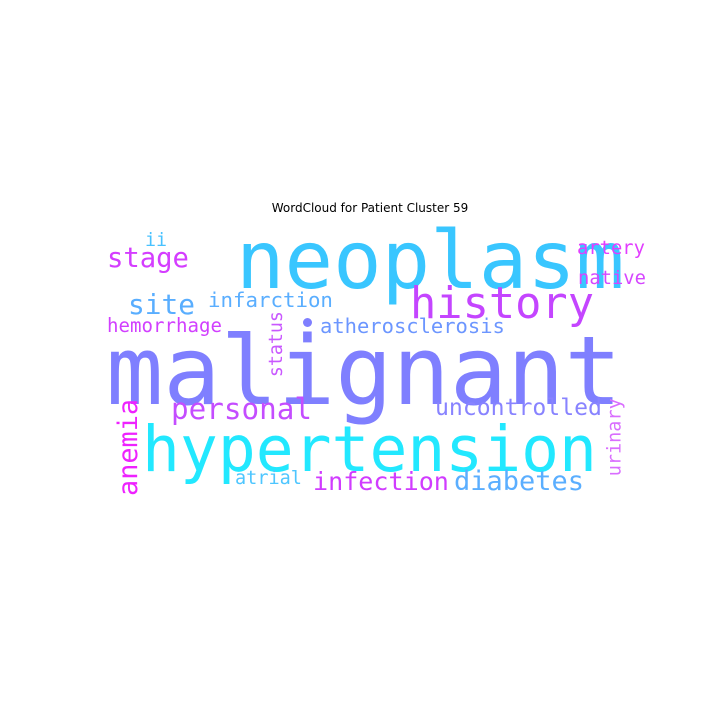 Image resolution: width=720 pixels, height=720 pixels. I want to click on word-native: native, so click(612, 278).